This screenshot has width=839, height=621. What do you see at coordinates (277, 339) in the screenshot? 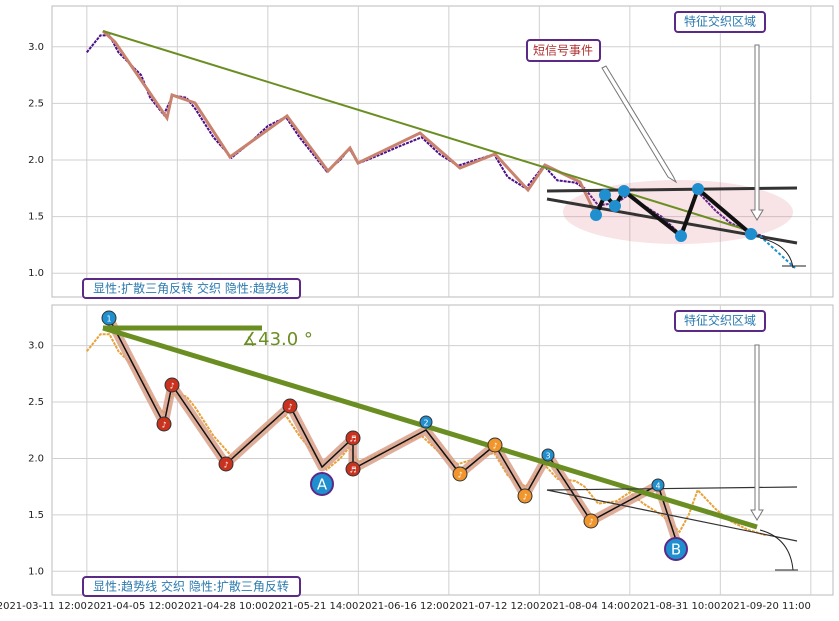
I see `angle-label: ∡43.0 °` at bounding box center [277, 339].